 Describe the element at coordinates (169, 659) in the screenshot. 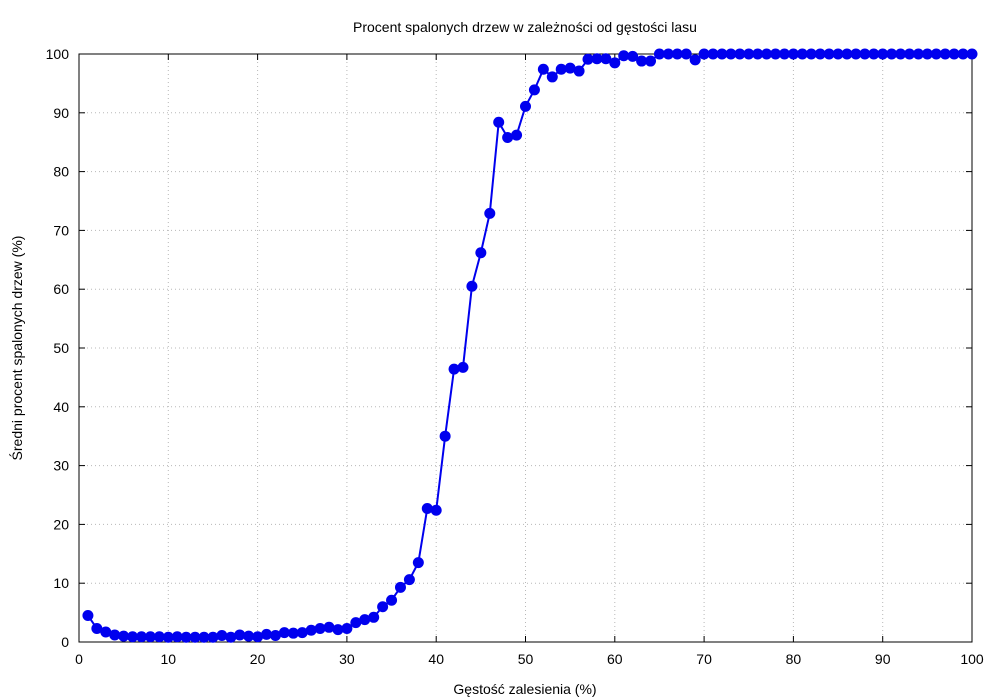

I see `x-tick-label: 10` at that location.